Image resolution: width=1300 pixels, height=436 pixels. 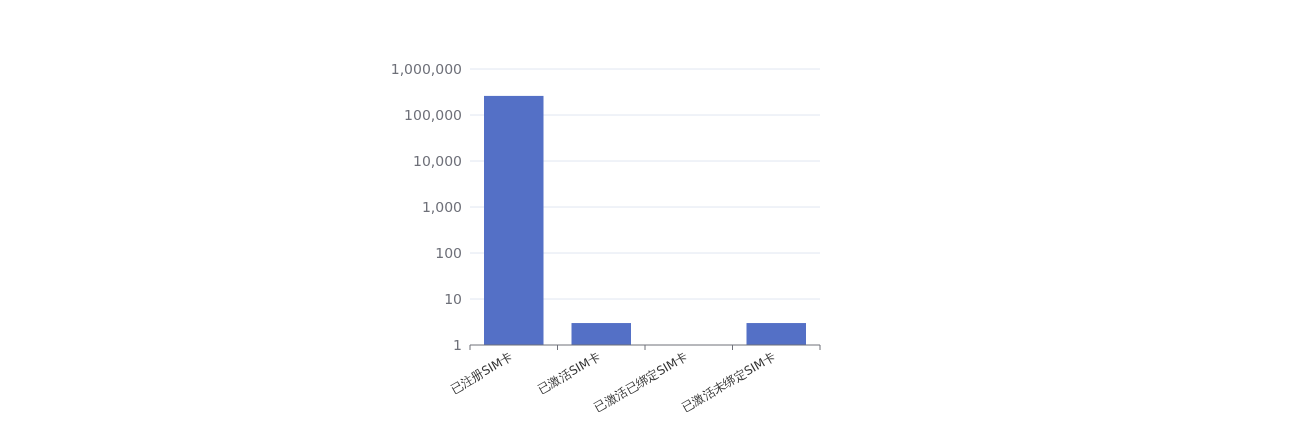 I want to click on y-tick-label: 1,000,000, so click(x=426, y=69).